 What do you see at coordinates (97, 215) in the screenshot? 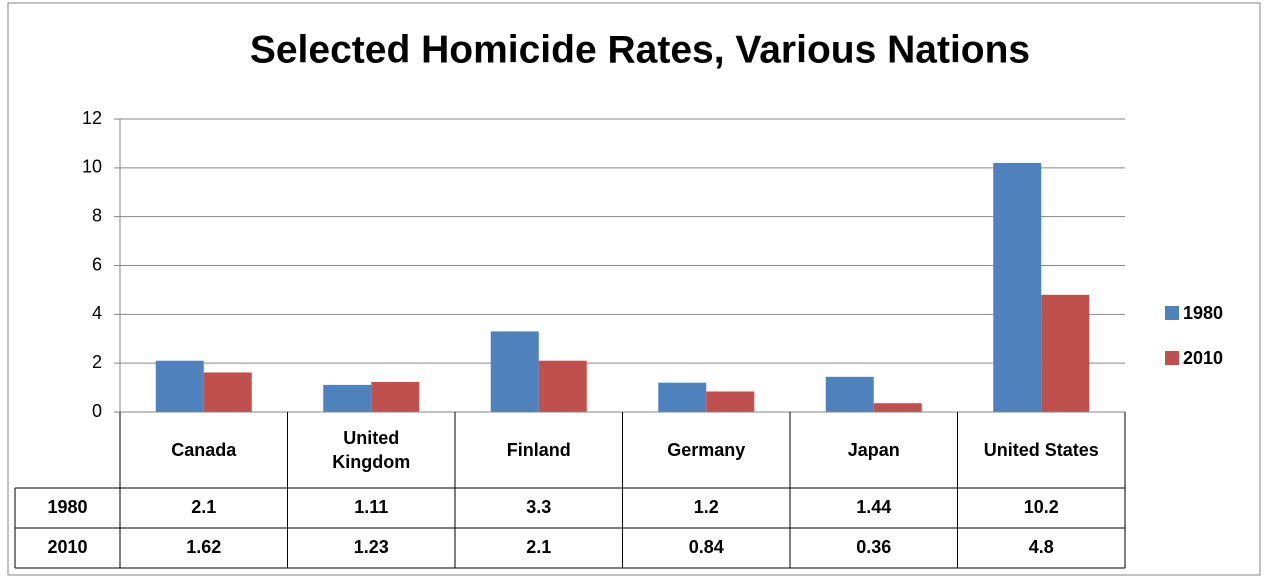
I see `y-tick-label: 8` at bounding box center [97, 215].